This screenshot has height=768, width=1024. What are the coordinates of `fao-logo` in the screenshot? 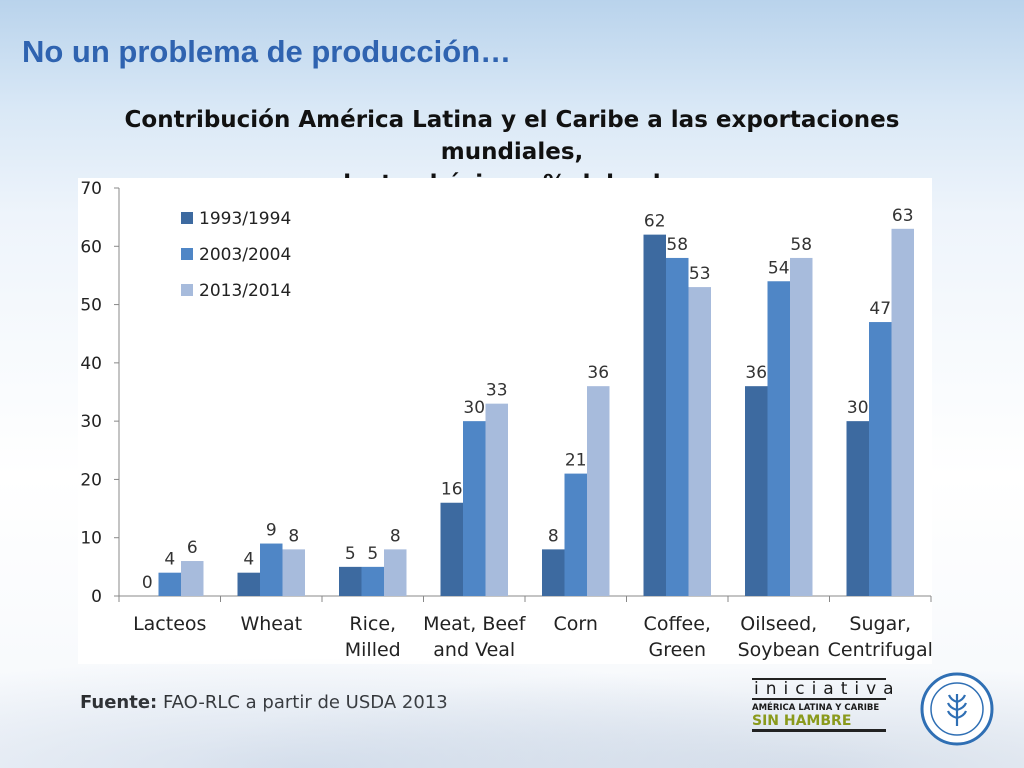 It's located at (957, 709).